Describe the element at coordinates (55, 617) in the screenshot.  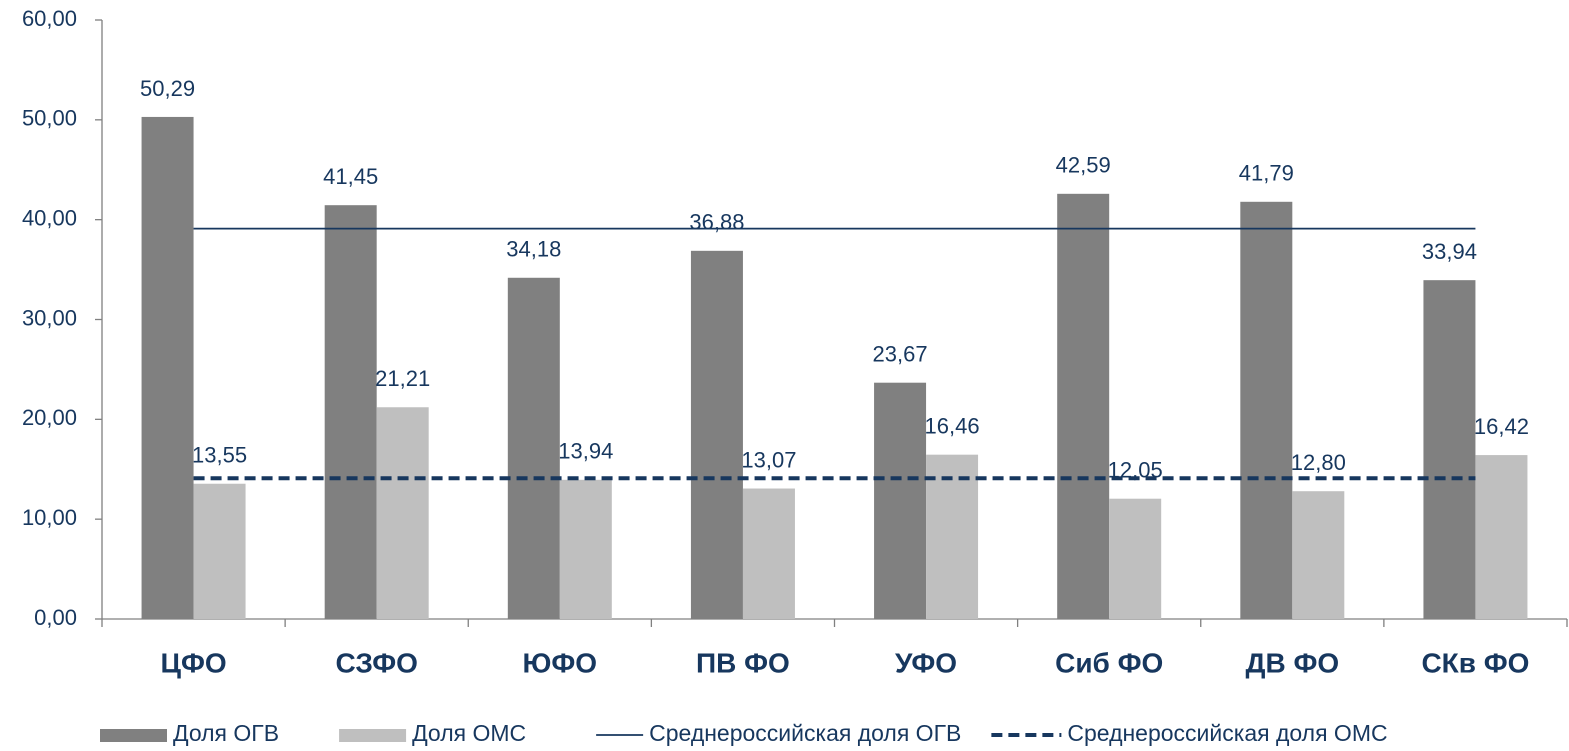
I see `y-tick-label: 0,00` at that location.